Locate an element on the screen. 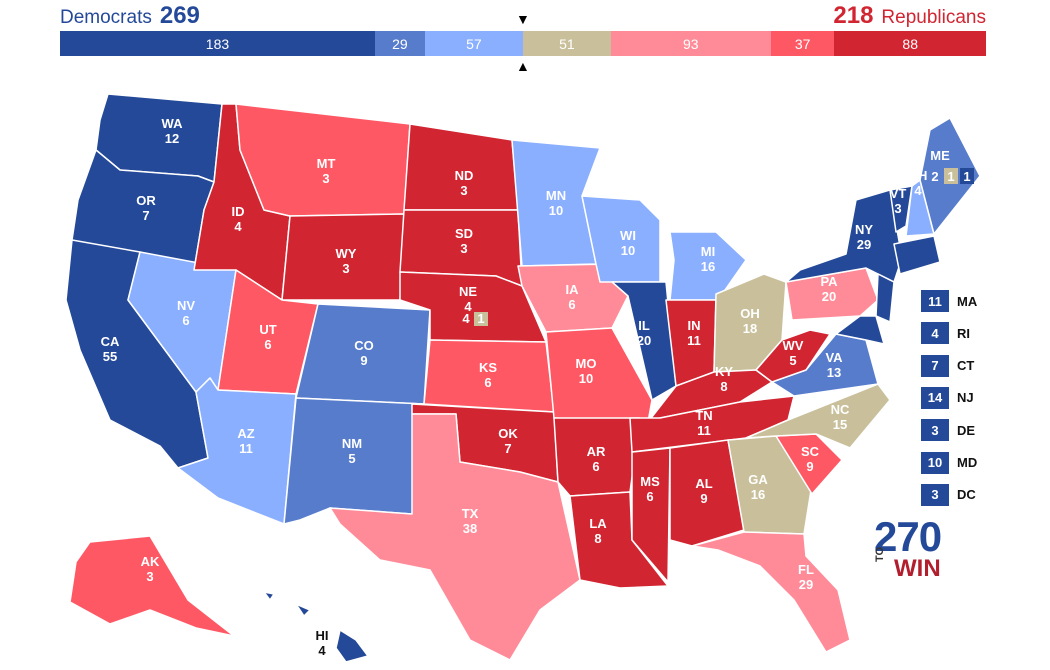 The width and height of the screenshot is (1050, 670). small-state-abbr: NJ is located at coordinates (965, 398).